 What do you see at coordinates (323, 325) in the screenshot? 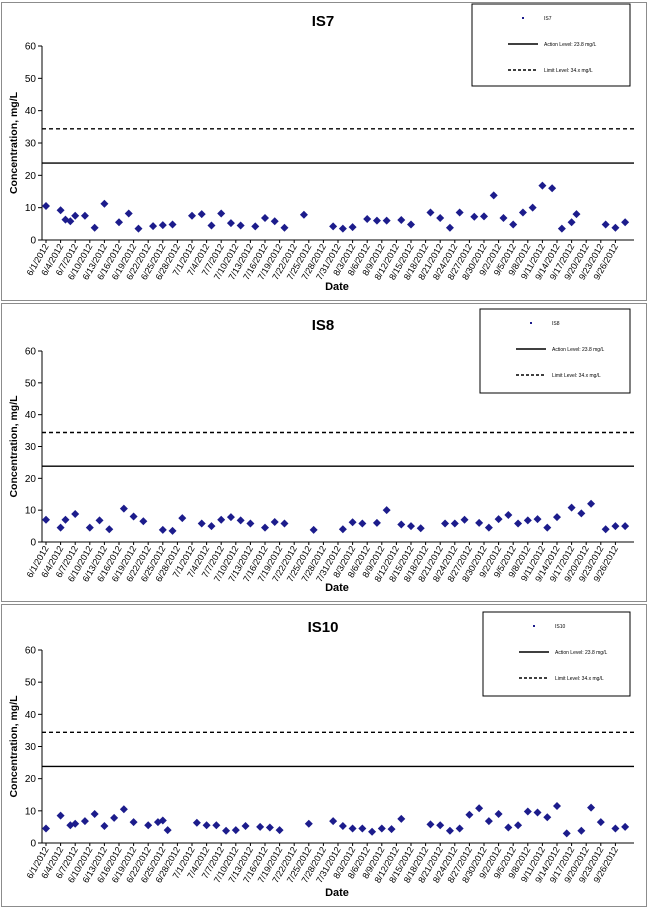
I see `chart-title: IS8` at bounding box center [323, 325].